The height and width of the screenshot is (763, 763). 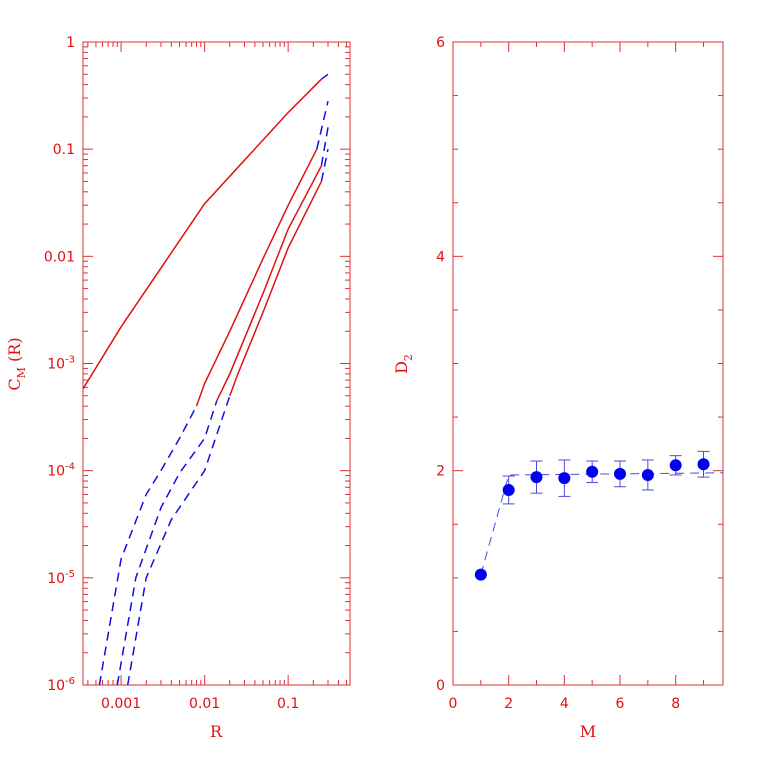 What do you see at coordinates (564, 704) in the screenshot?
I see `right-x-tick-label: 4` at bounding box center [564, 704].